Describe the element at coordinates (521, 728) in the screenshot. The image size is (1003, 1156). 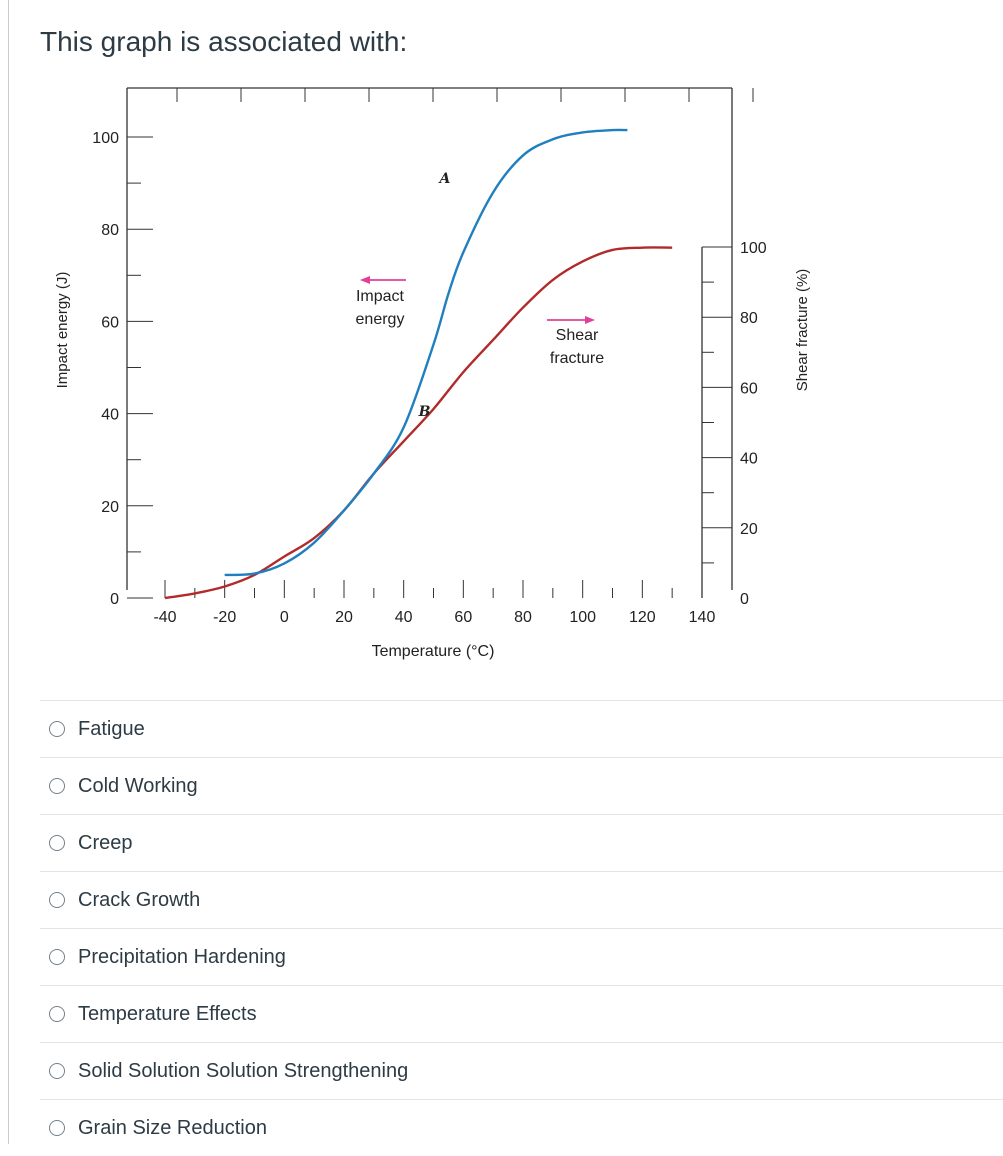
I see `answer-option: Fatigue` at that location.